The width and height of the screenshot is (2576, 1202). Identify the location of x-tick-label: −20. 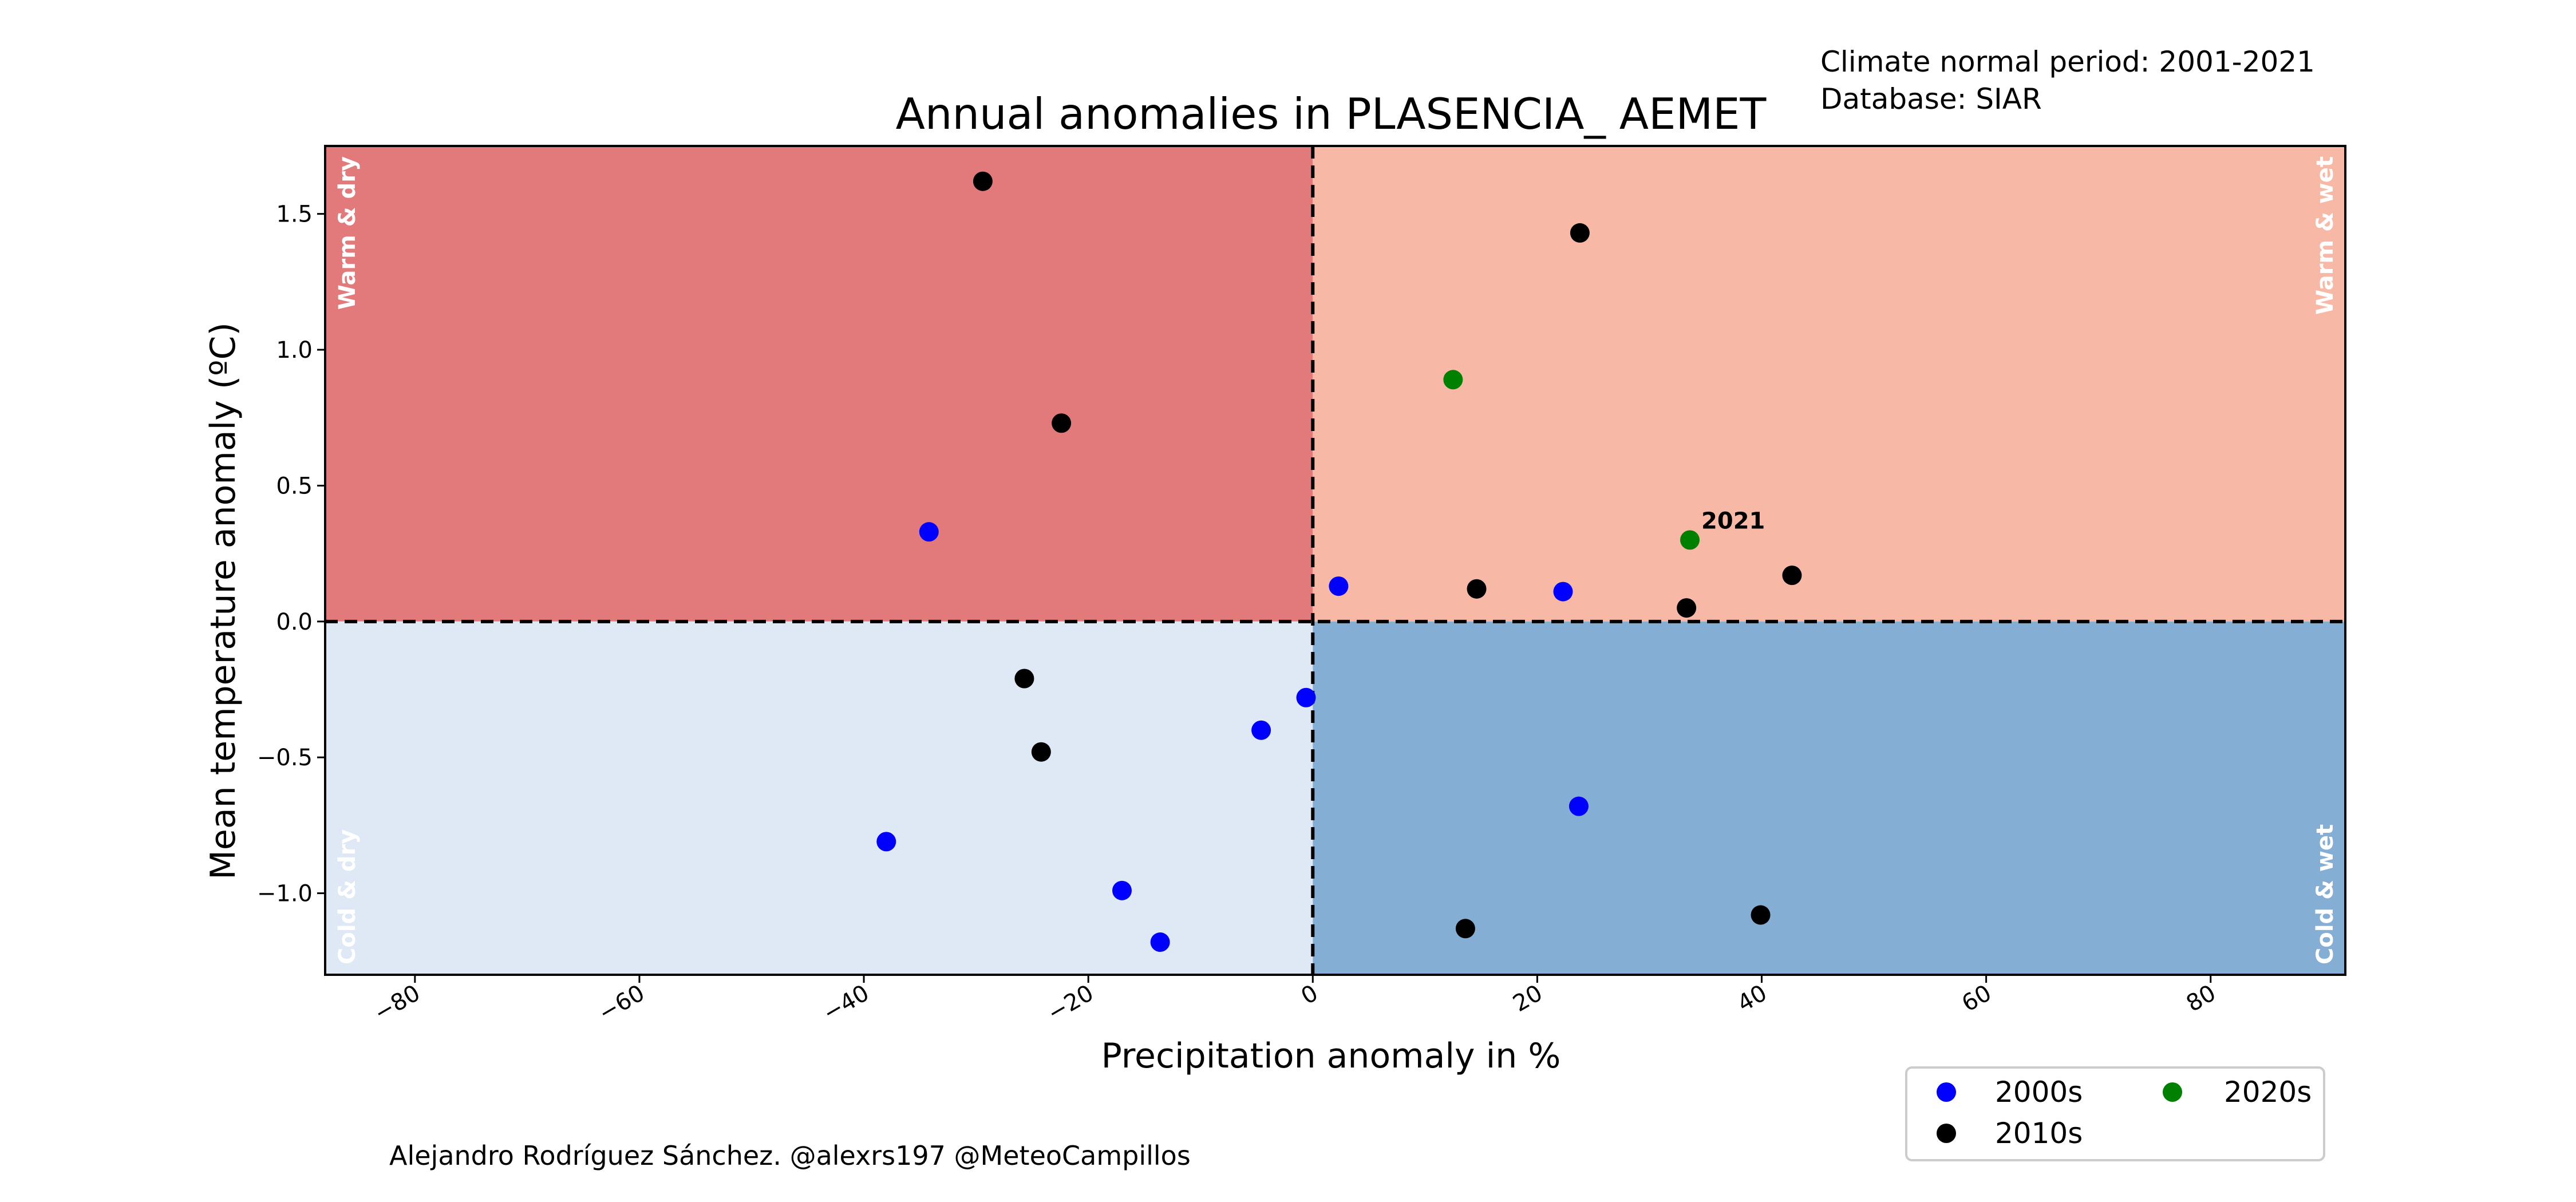
(1070, 1004).